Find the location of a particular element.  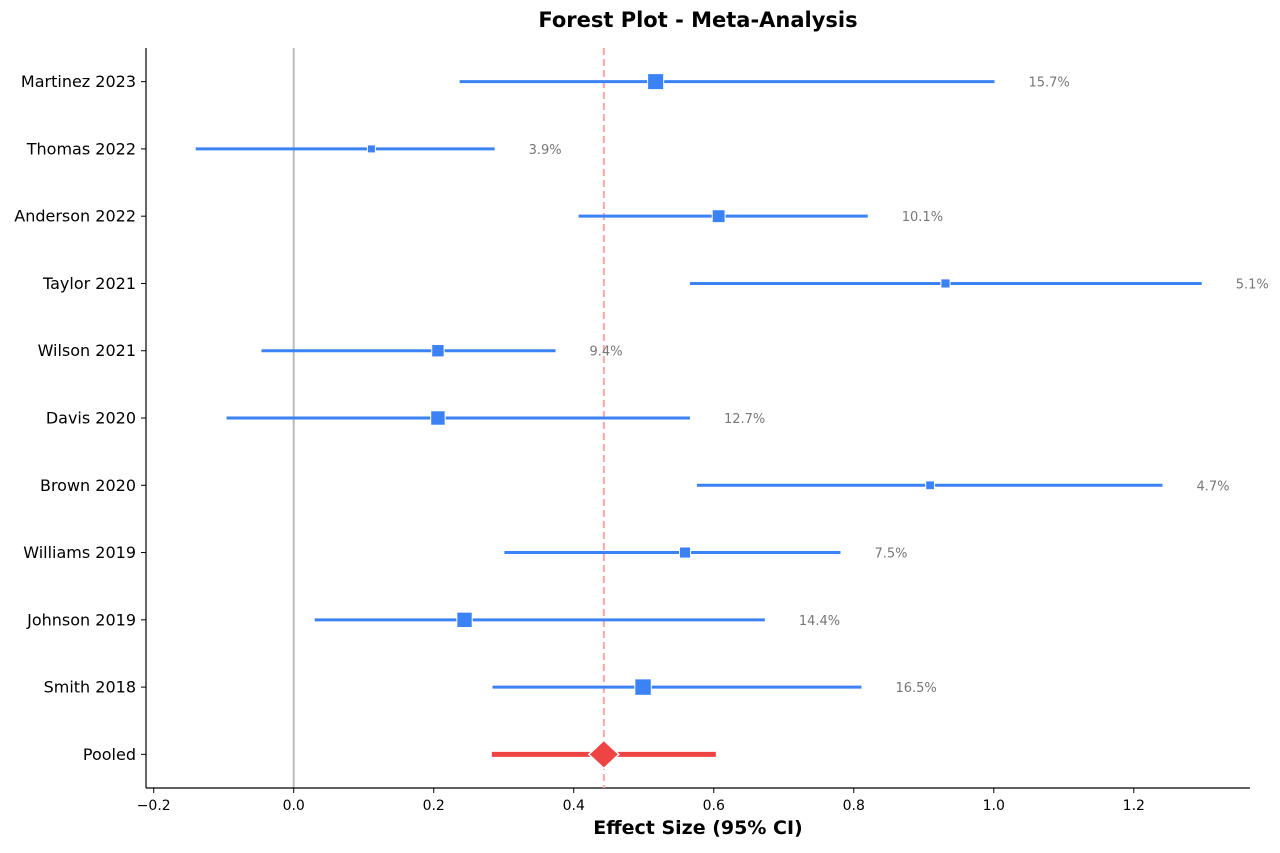

x-tick-label: 0.0 is located at coordinates (294, 806).